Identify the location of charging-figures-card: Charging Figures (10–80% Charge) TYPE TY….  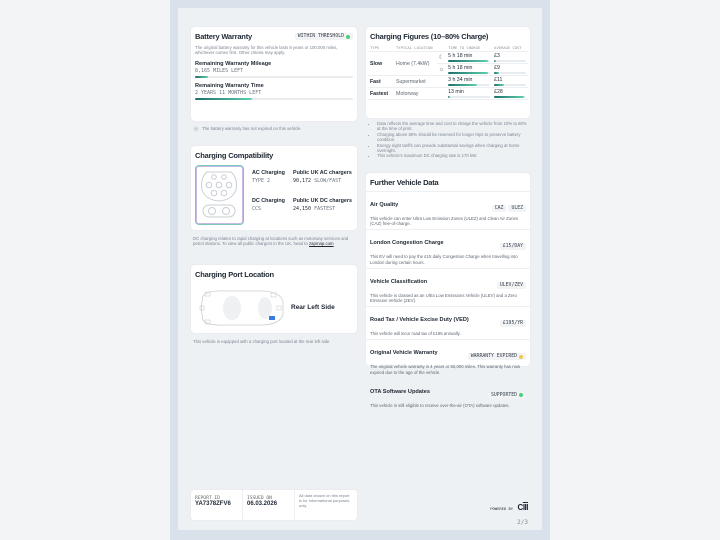
(448, 72).